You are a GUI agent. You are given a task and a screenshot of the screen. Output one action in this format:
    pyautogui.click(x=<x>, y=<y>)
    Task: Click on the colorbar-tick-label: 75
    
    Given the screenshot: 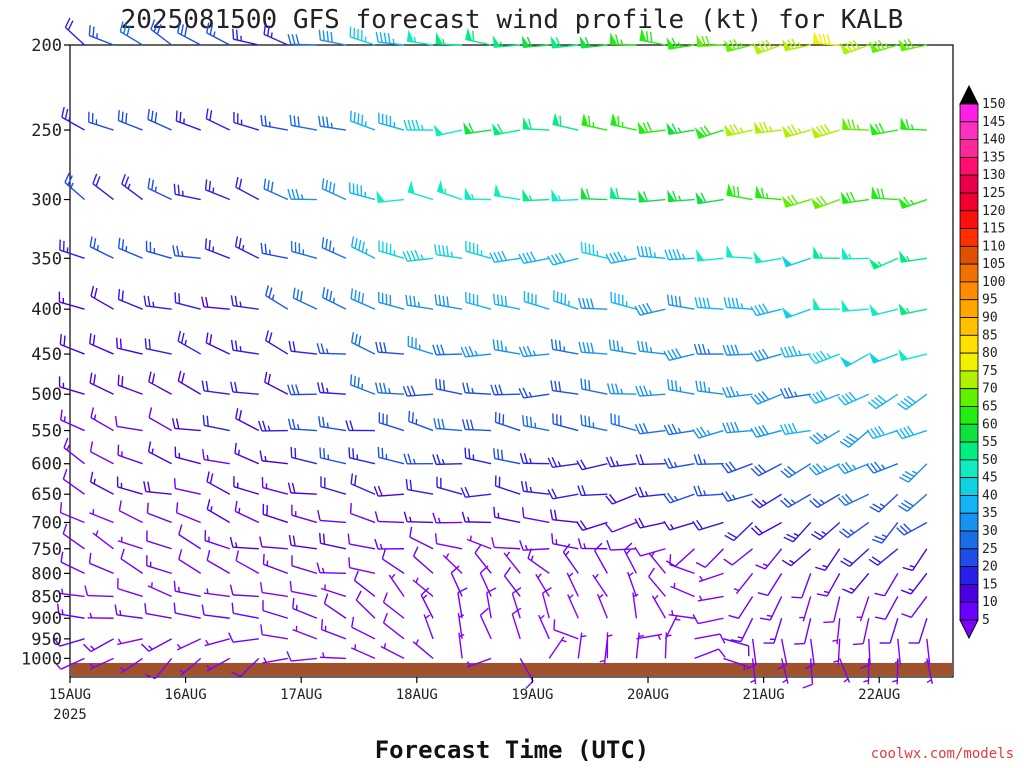 What is the action you would take?
    pyautogui.click(x=990, y=371)
    